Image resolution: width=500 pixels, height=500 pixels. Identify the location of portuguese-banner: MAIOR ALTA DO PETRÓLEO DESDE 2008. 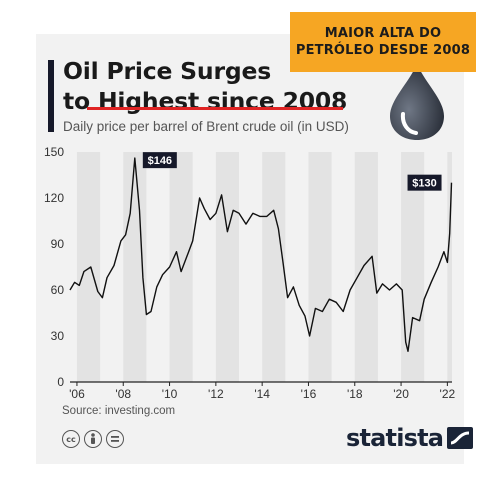
(383, 42).